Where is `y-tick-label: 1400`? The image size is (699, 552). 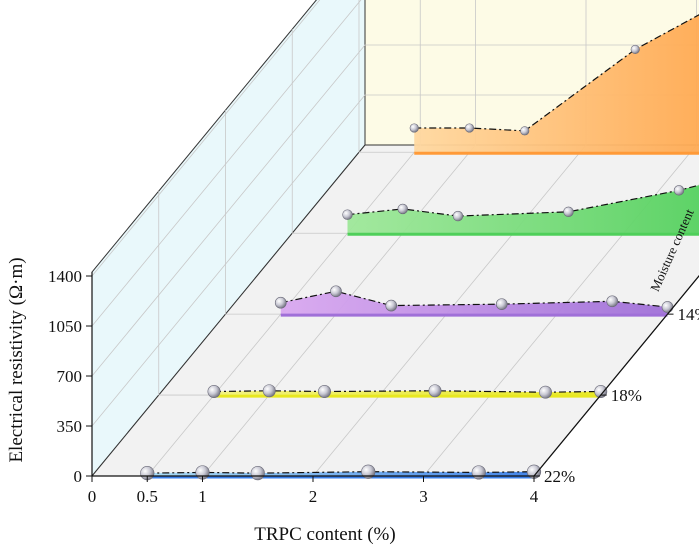
y-tick-label: 1400 is located at coordinates (65, 276).